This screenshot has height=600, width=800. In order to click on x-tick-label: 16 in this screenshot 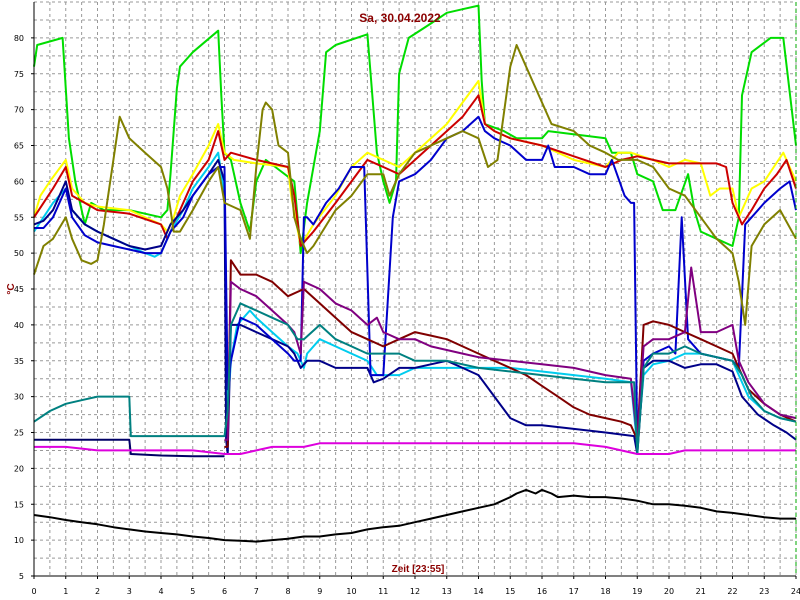, I will do `click(542, 591)`.